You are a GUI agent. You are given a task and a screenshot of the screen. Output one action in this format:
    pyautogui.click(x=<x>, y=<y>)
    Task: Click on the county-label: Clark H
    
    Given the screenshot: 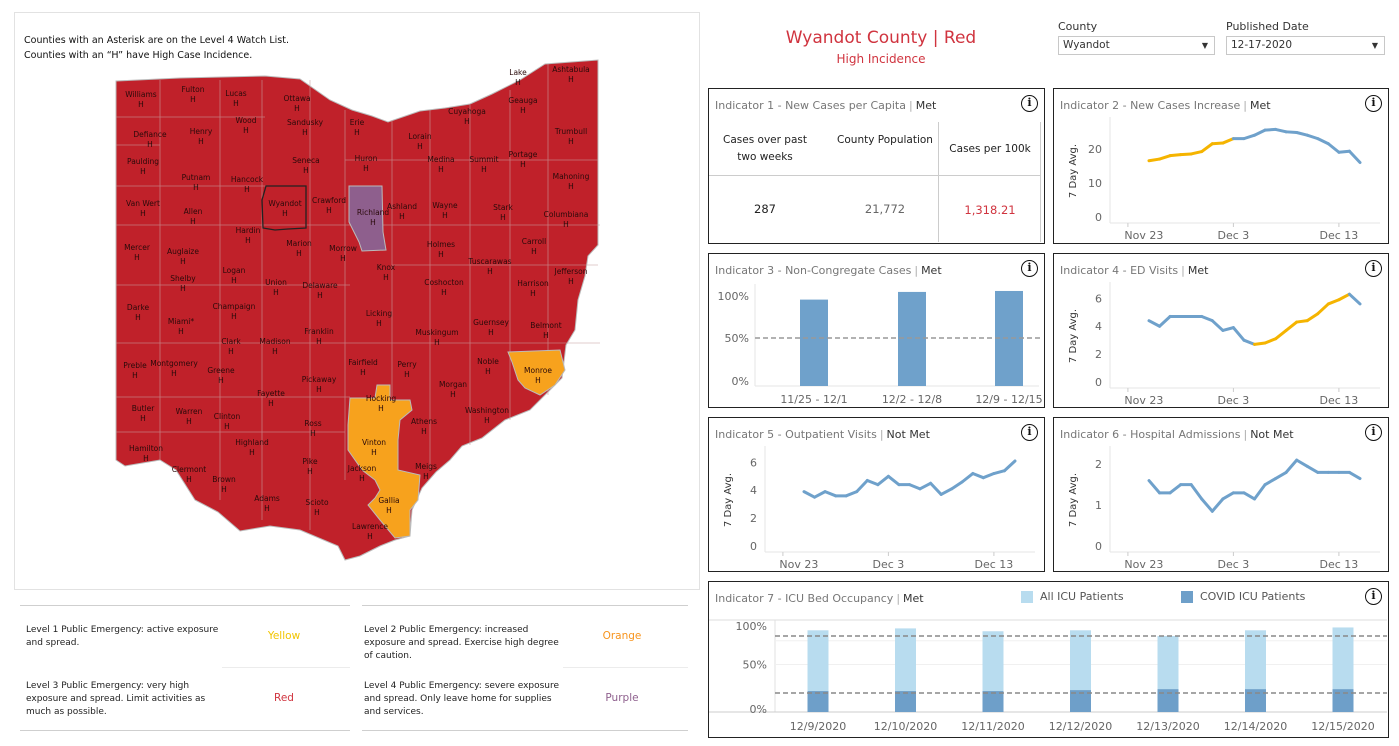 What is the action you would take?
    pyautogui.click(x=230, y=347)
    